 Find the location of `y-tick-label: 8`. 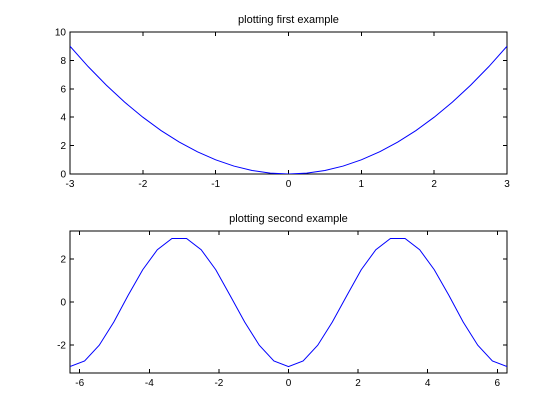

y-tick-label: 8 is located at coordinates (63, 61).